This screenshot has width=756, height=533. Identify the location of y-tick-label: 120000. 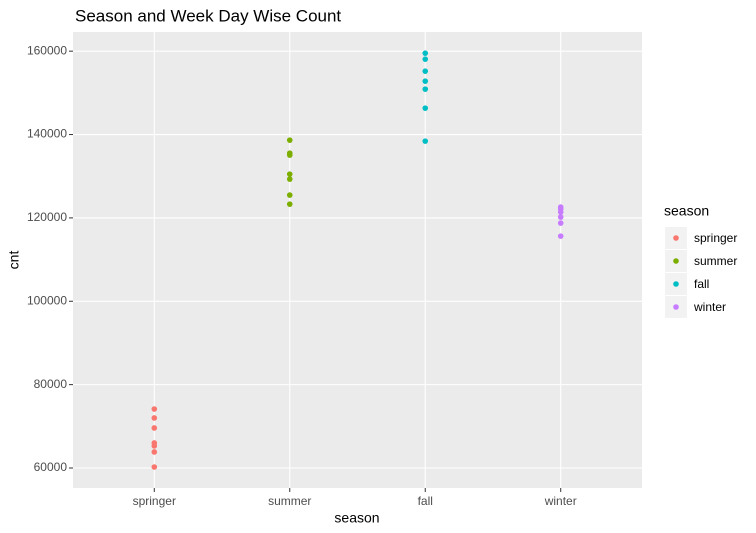
(47, 217).